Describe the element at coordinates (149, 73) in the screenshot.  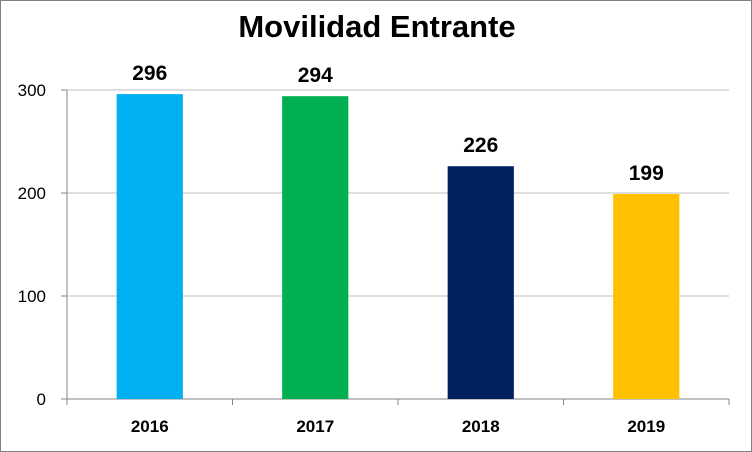
I see `data-label-2016: 296` at that location.